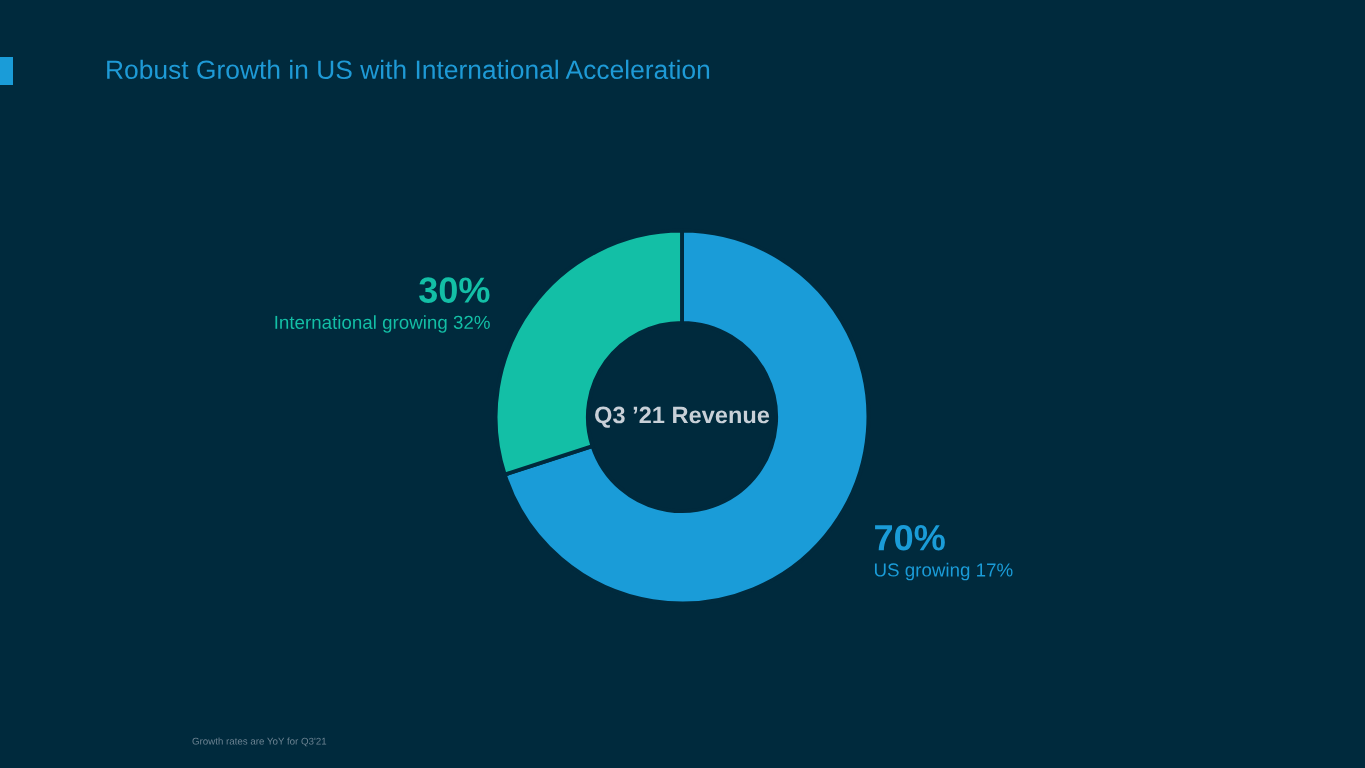 This screenshot has width=1365, height=768. What do you see at coordinates (382, 324) in the screenshot?
I see `slice-label: International growing 32%` at bounding box center [382, 324].